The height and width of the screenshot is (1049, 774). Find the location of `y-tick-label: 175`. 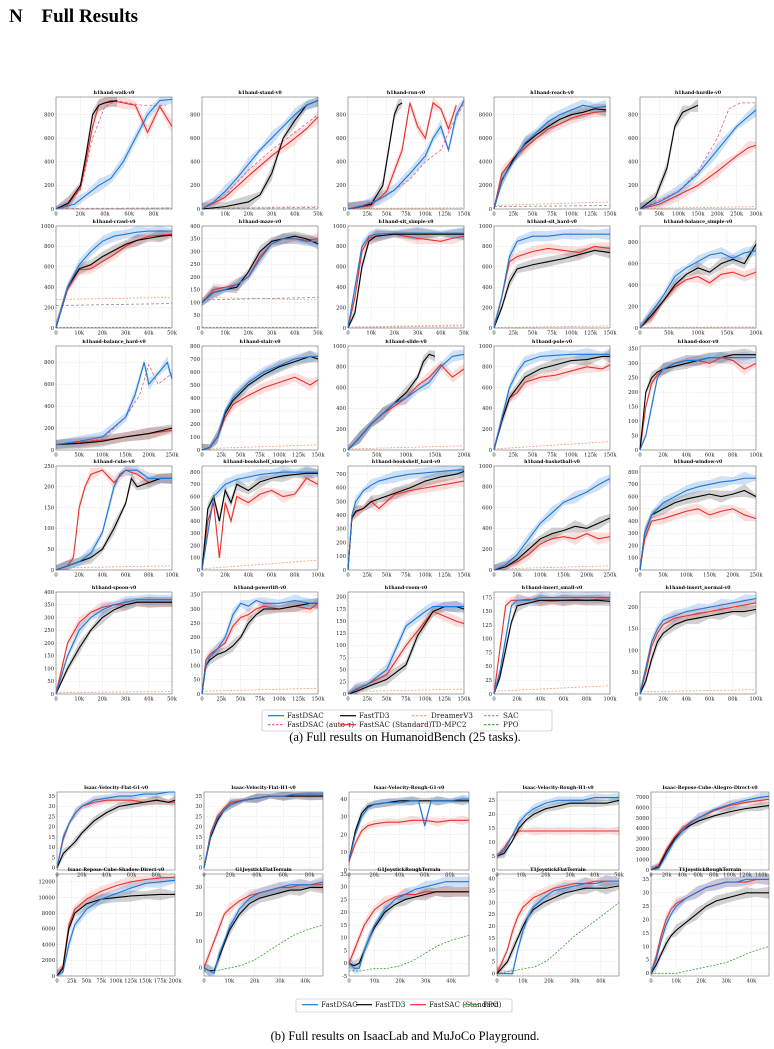

y-tick-label: 175 is located at coordinates (487, 598).